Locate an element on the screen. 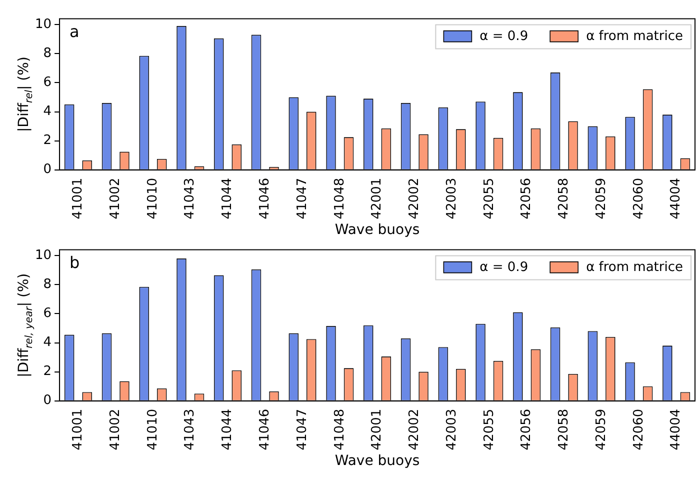 This screenshot has height=479, width=699. annotation: b is located at coordinates (75, 262).